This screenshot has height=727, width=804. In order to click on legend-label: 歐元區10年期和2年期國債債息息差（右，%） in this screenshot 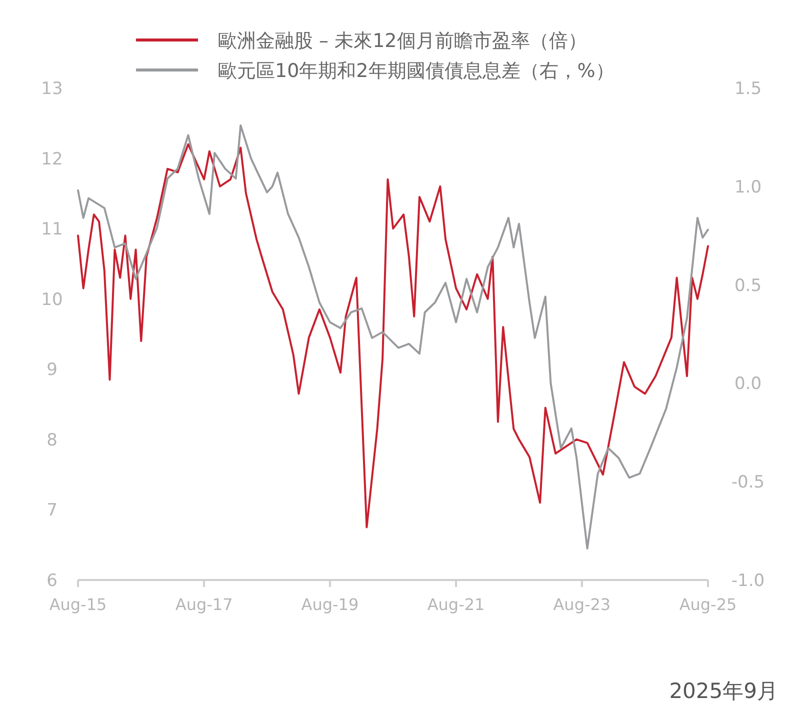, I will do `click(416, 71)`.